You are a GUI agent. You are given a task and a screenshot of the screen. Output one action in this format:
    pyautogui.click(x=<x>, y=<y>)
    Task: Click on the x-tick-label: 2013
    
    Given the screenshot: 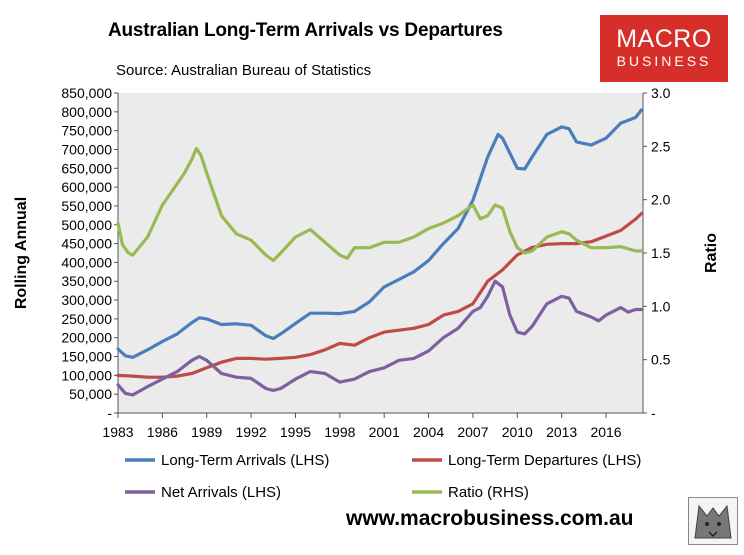 What is the action you would take?
    pyautogui.click(x=561, y=432)
    